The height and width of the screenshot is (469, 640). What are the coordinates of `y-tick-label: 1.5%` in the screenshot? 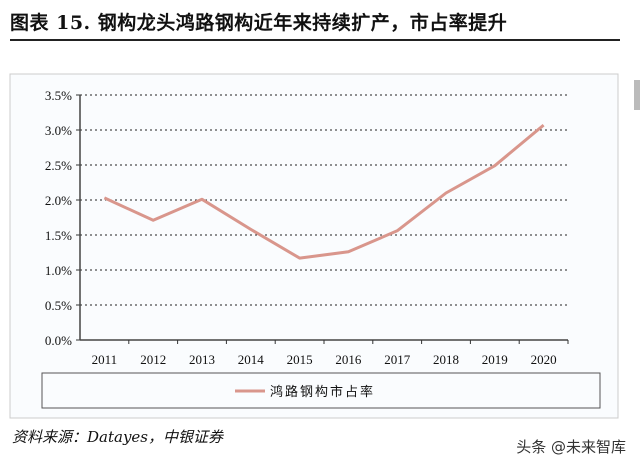 It's located at (58, 235).